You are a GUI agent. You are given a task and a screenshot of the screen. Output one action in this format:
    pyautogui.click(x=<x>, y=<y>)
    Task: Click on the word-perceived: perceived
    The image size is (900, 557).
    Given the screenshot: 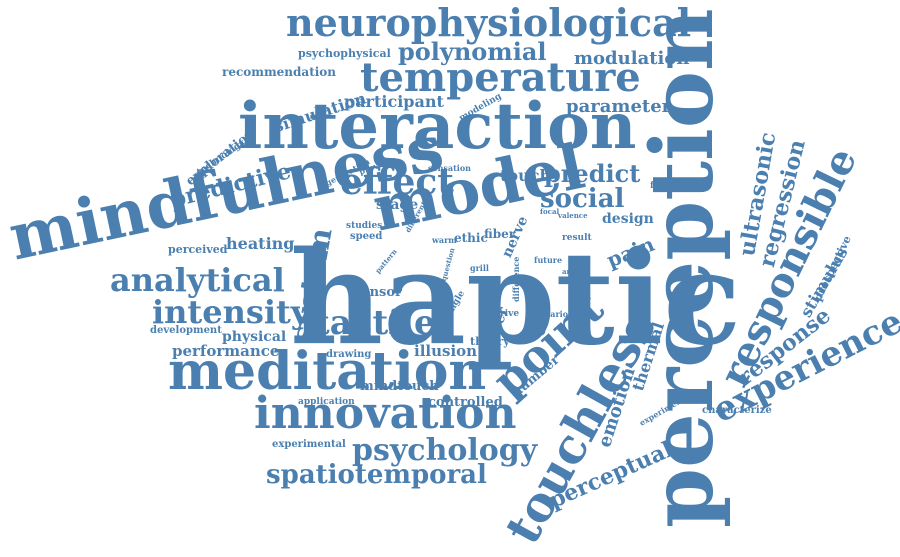 What is the action you would take?
    pyautogui.click(x=197, y=249)
    